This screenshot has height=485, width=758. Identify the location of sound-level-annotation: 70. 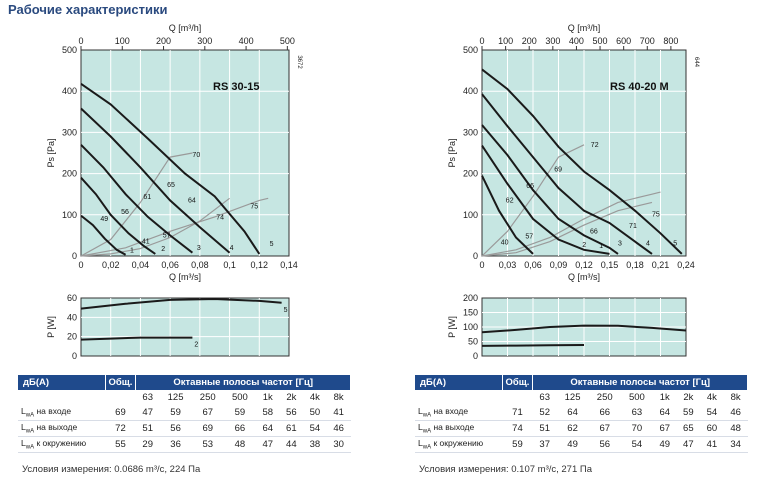
(196, 155).